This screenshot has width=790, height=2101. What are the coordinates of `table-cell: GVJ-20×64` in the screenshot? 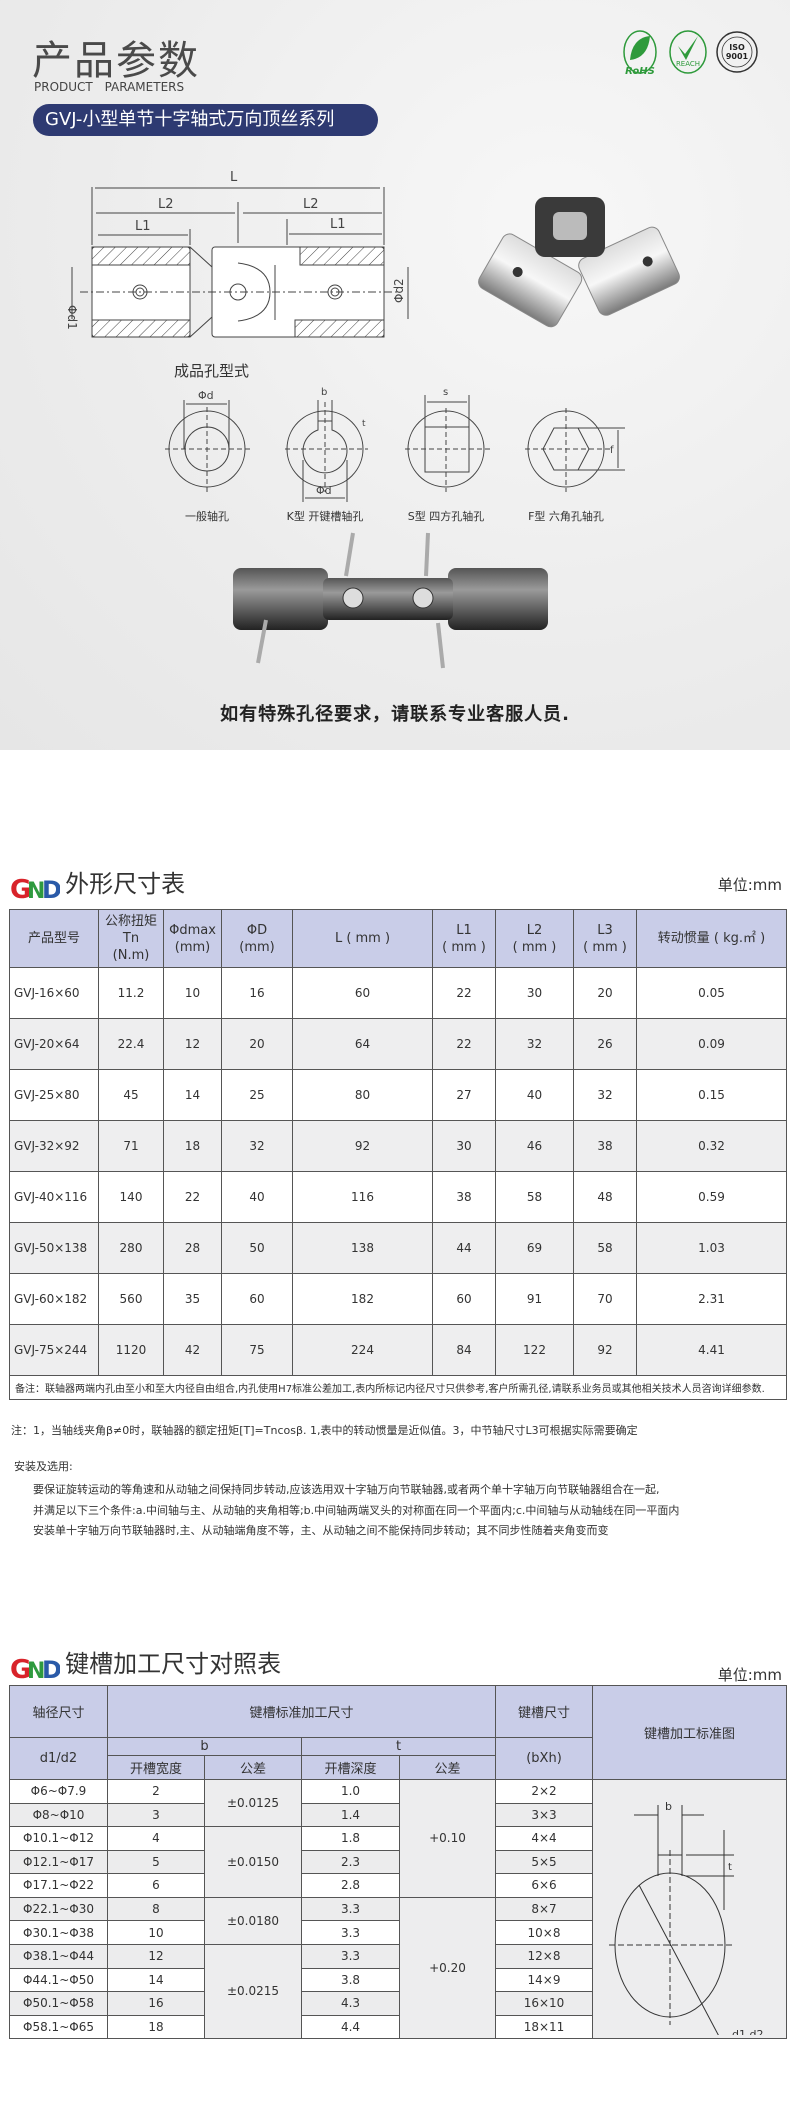 It's located at (54, 1044).